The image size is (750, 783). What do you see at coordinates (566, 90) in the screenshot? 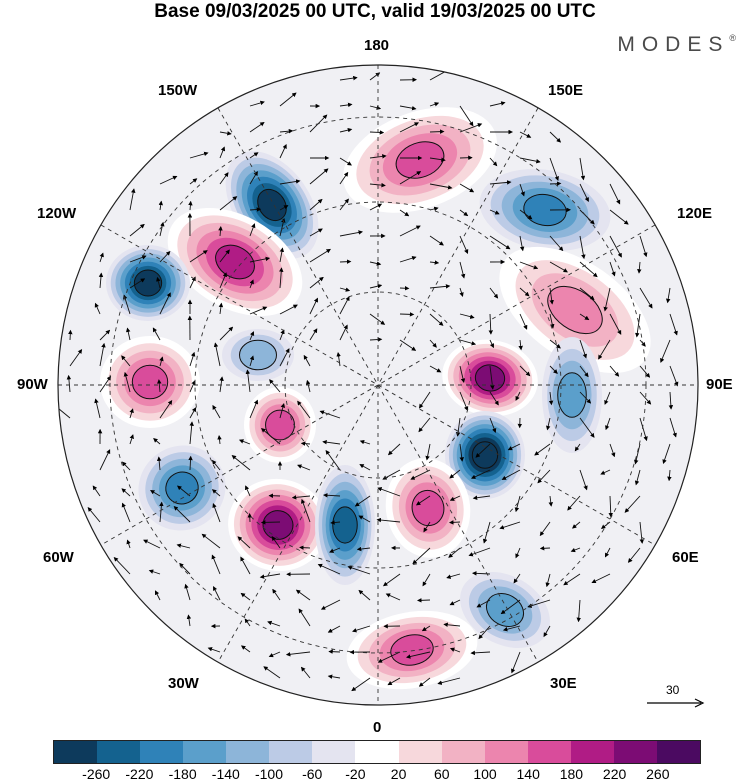
I see `lon-label-150e: 150E` at bounding box center [566, 90].